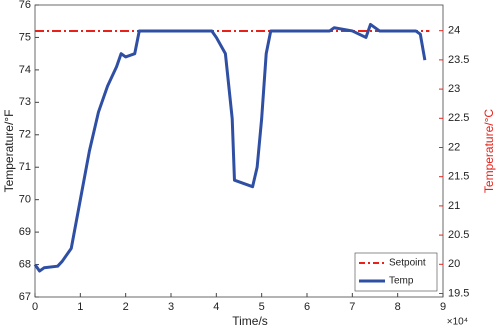 This screenshot has width=500, height=330. I want to click on y-tick-label: 76, so click(25, 5).